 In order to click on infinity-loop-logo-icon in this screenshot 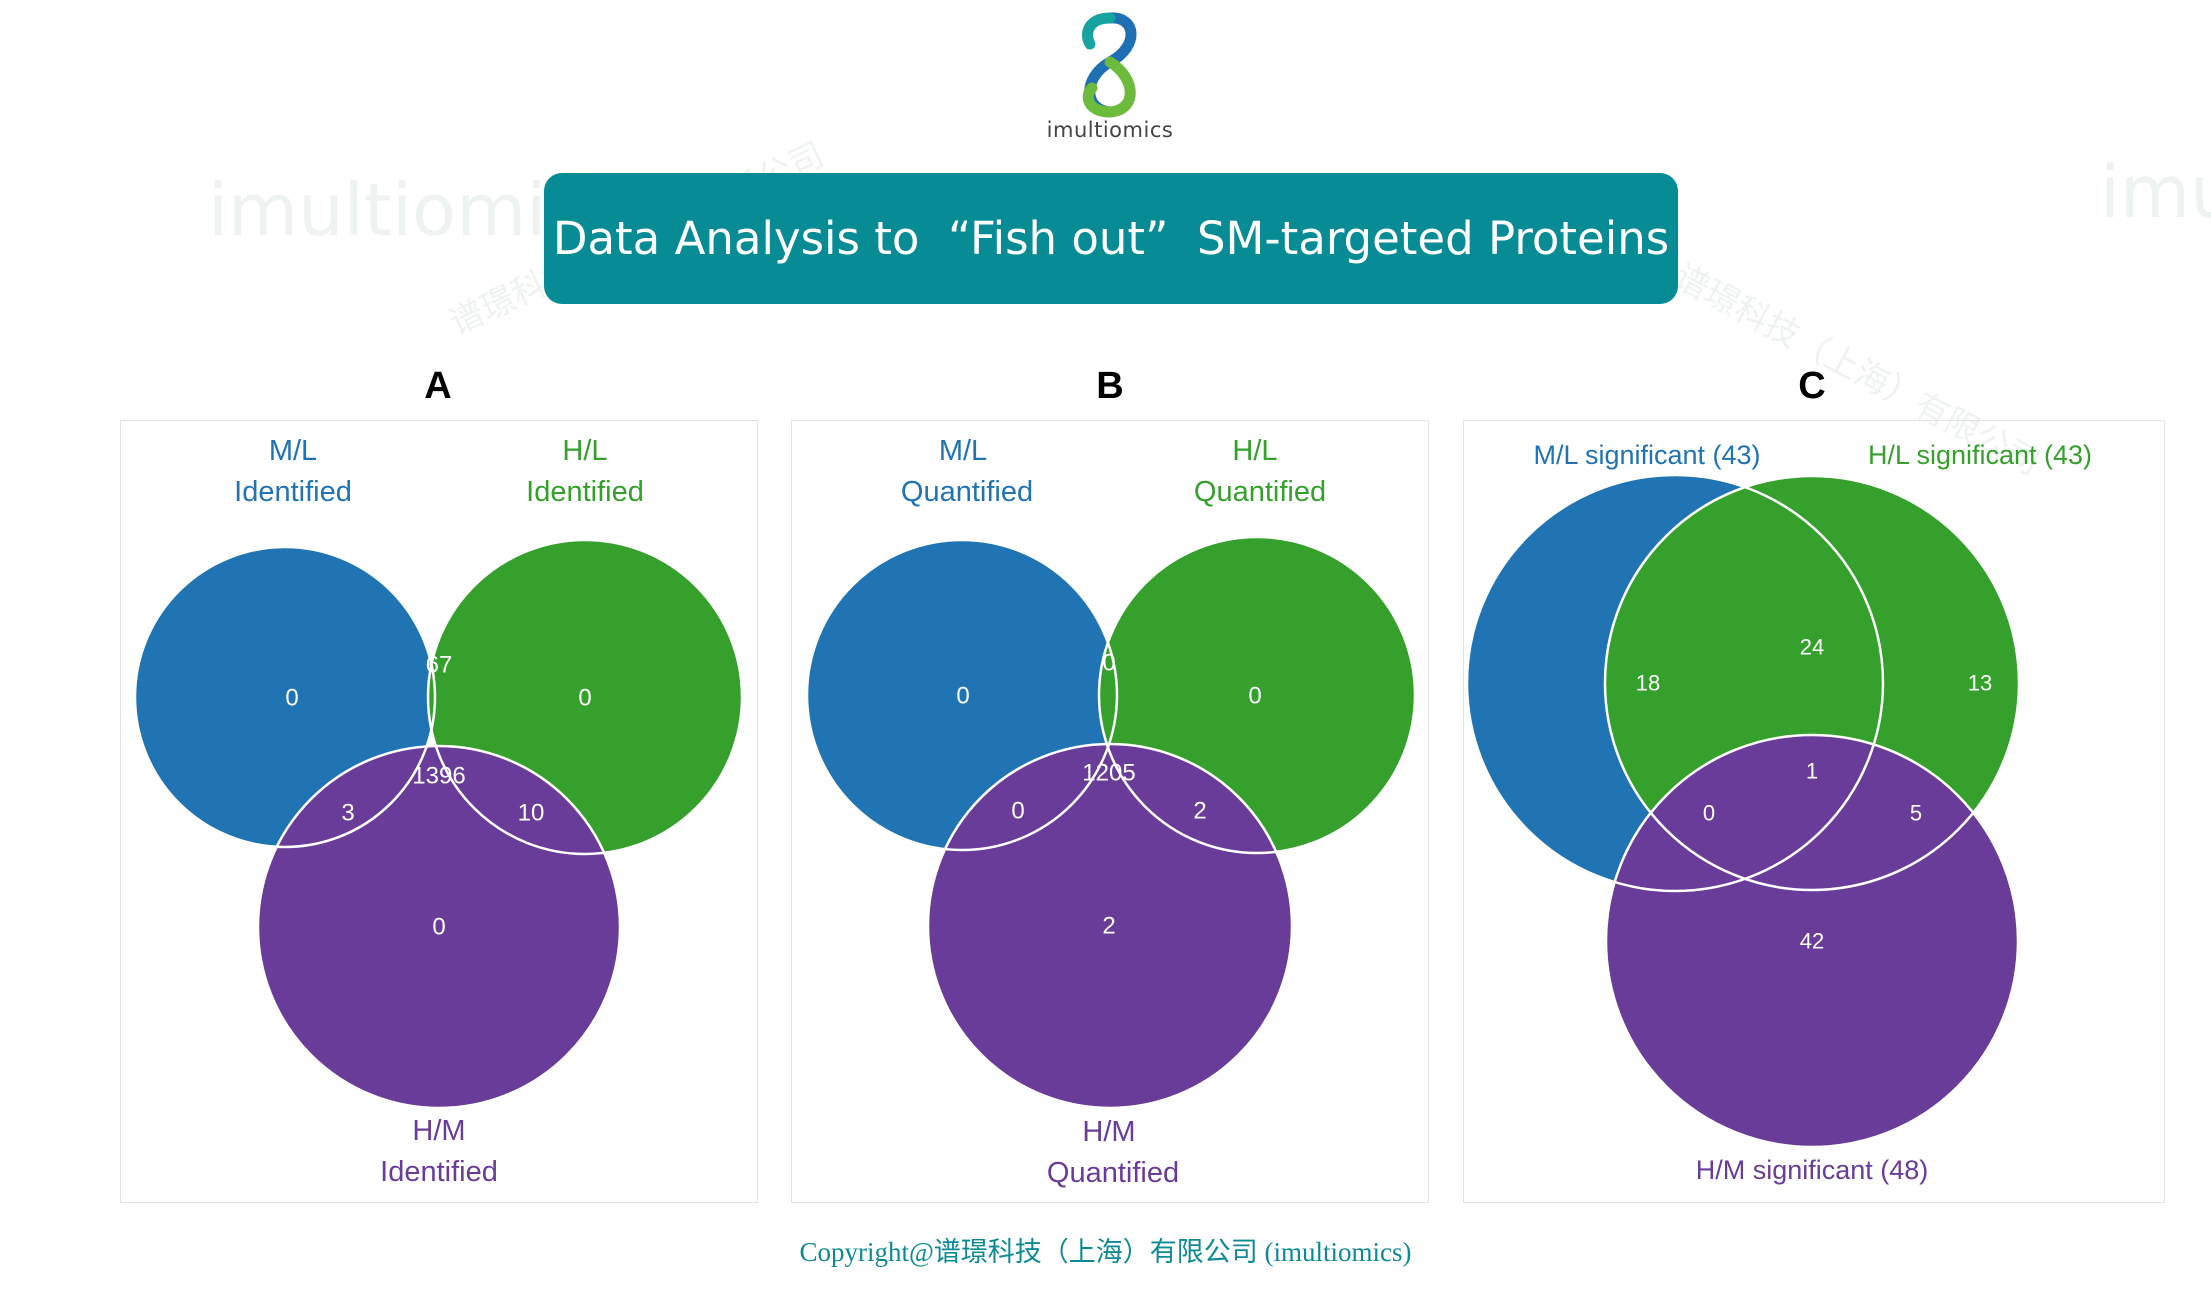, I will do `click(1109, 65)`.